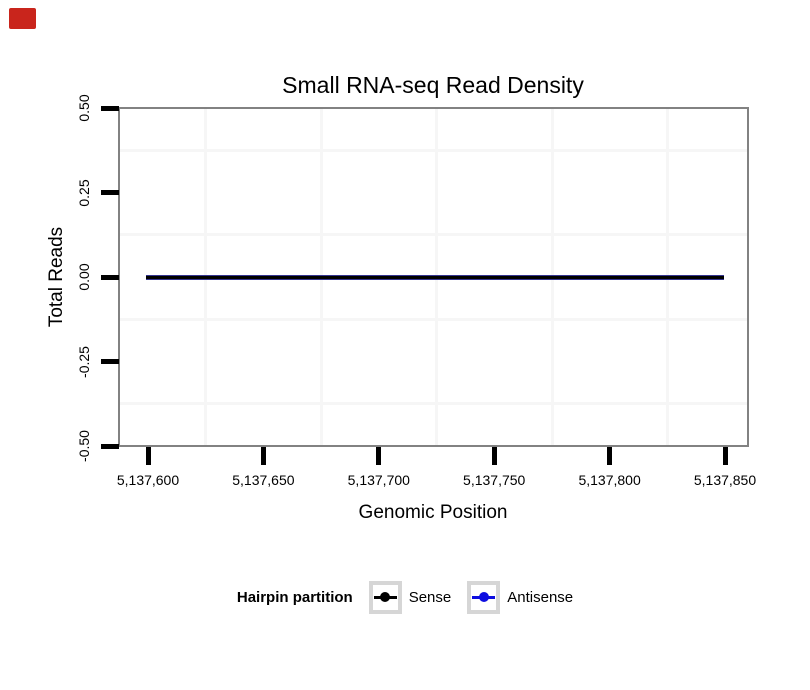 The image size is (810, 690). What do you see at coordinates (540, 597) in the screenshot?
I see `legend-label-antisense: Antisense` at bounding box center [540, 597].